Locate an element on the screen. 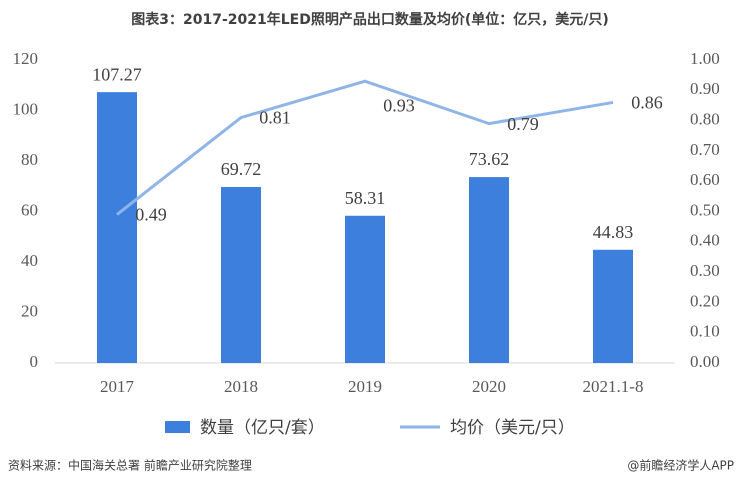 The image size is (740, 485). x-tick-label: 2017 is located at coordinates (117, 386).